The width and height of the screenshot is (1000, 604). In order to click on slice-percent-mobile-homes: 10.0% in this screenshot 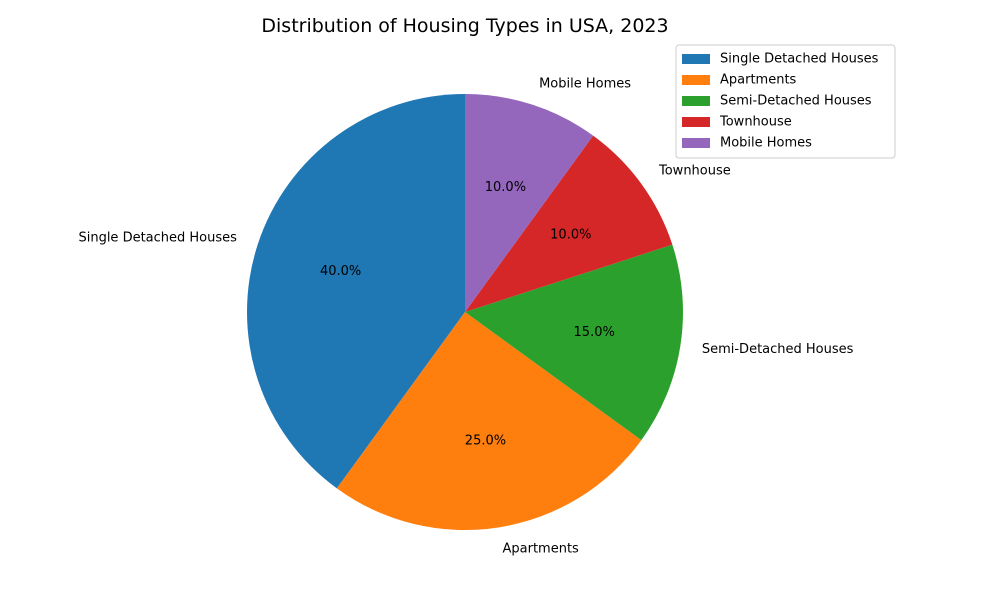, I will do `click(505, 187)`.